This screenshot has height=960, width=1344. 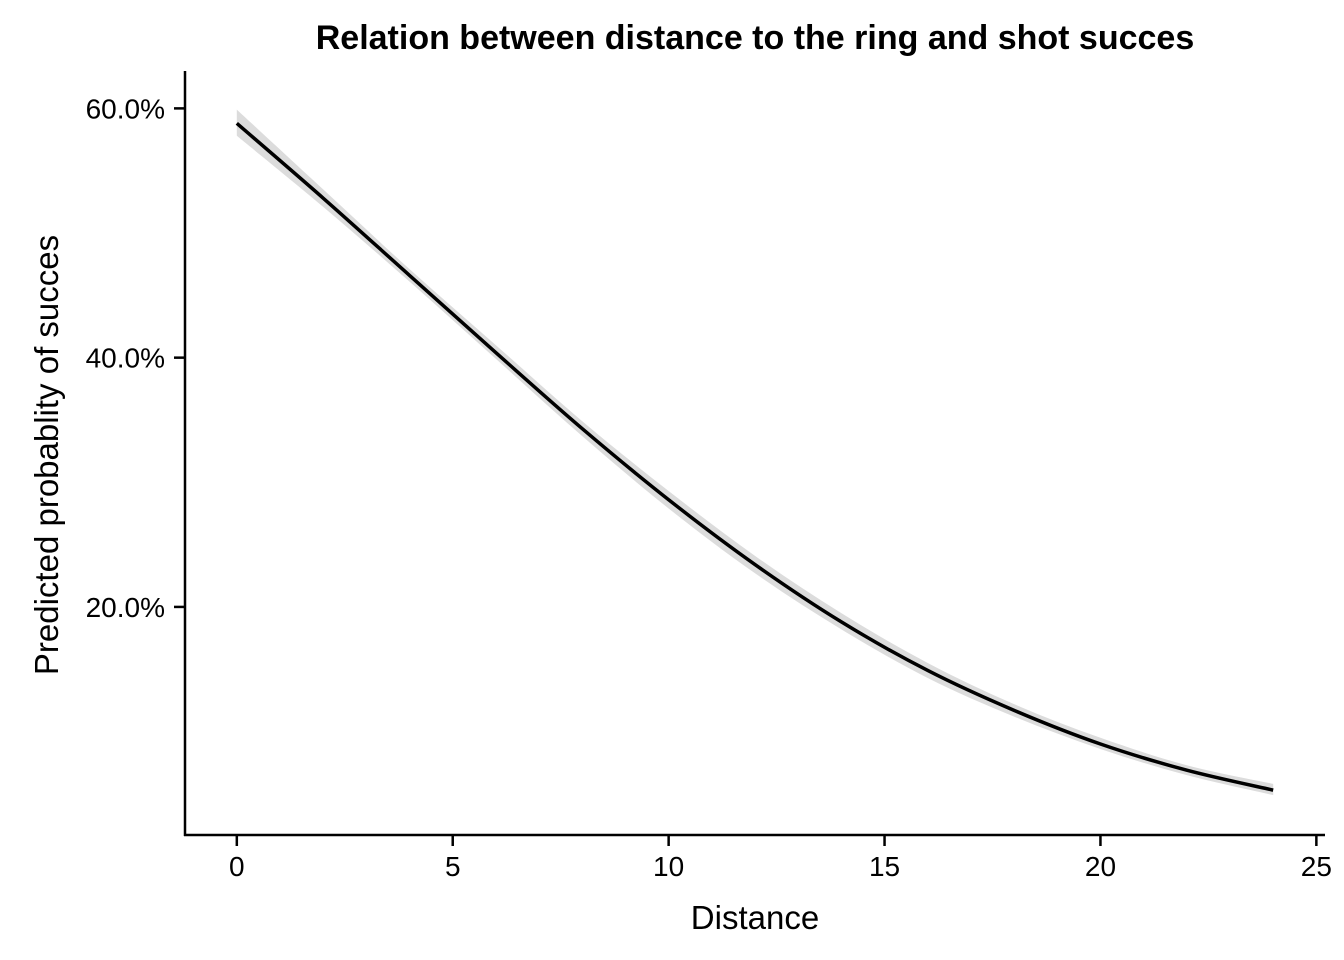 I want to click on y-axis-ticks: 20.0% 40.0% 60.0%, so click(x=135, y=358).